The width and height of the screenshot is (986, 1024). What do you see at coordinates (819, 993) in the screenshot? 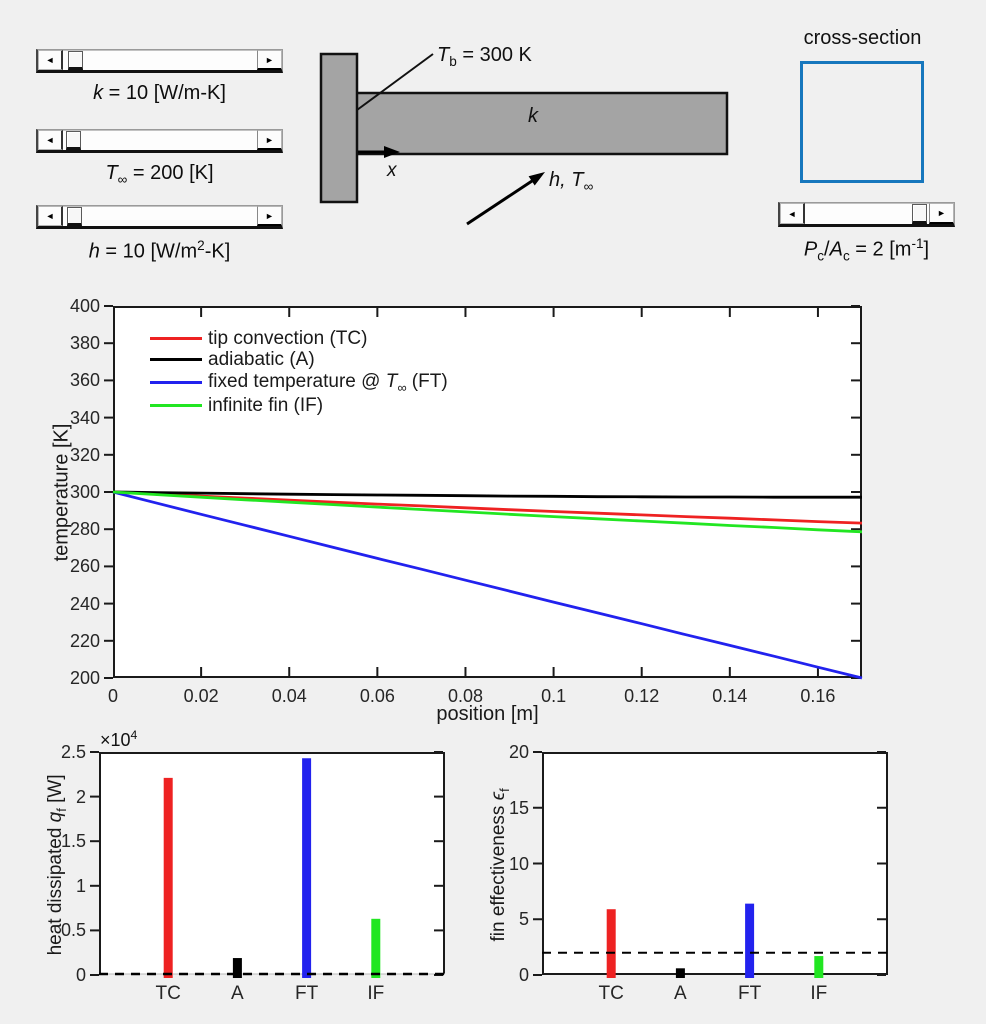
I see `category-label: IF` at bounding box center [819, 993].